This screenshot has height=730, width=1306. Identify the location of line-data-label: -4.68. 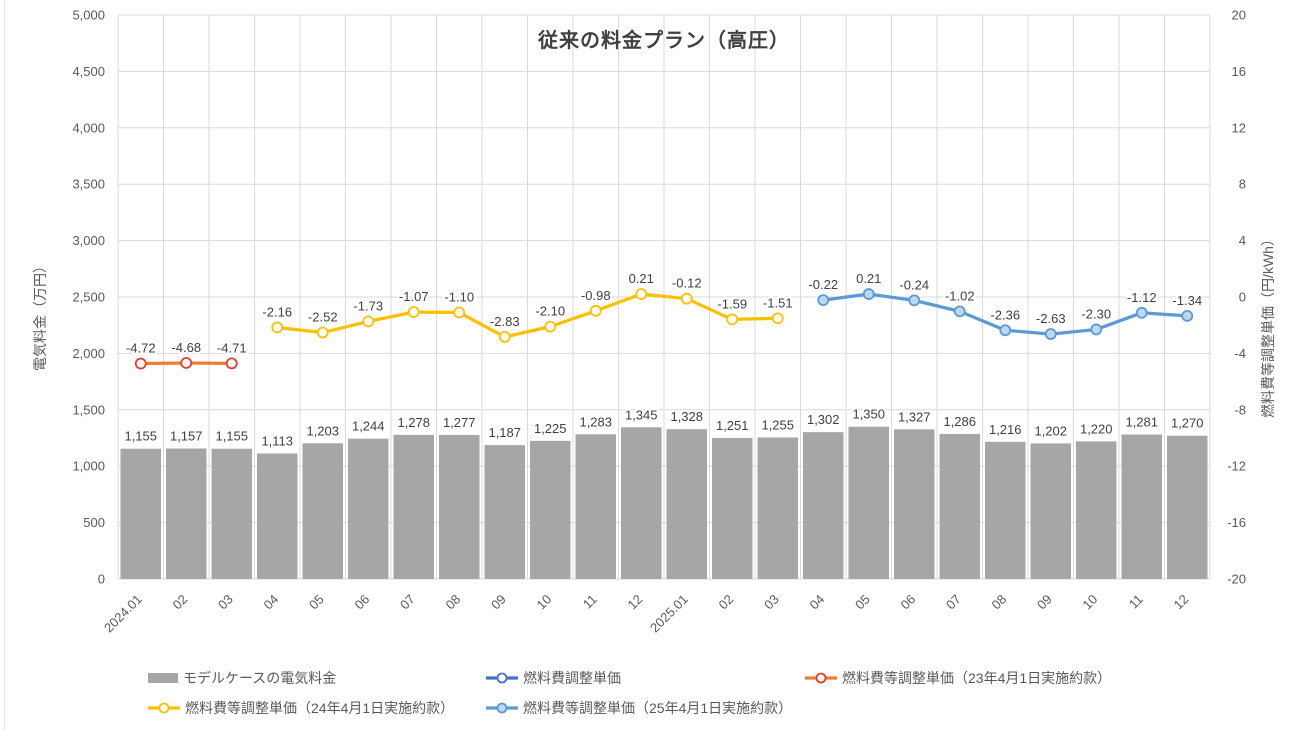
(186, 347).